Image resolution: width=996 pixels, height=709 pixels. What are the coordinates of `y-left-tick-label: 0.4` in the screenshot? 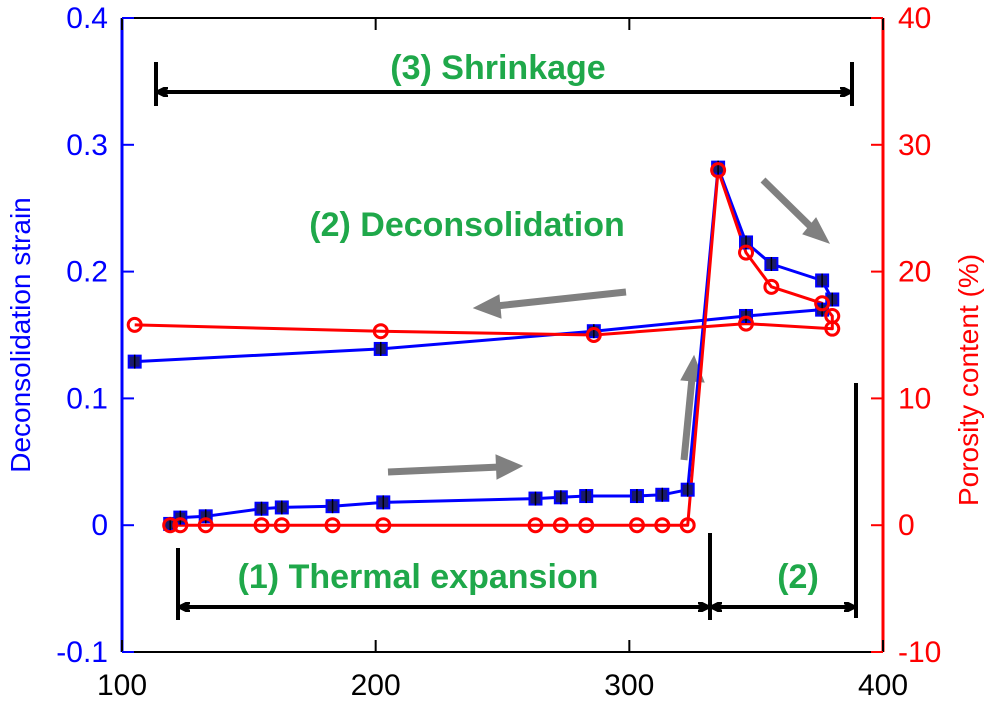 It's located at (87, 18).